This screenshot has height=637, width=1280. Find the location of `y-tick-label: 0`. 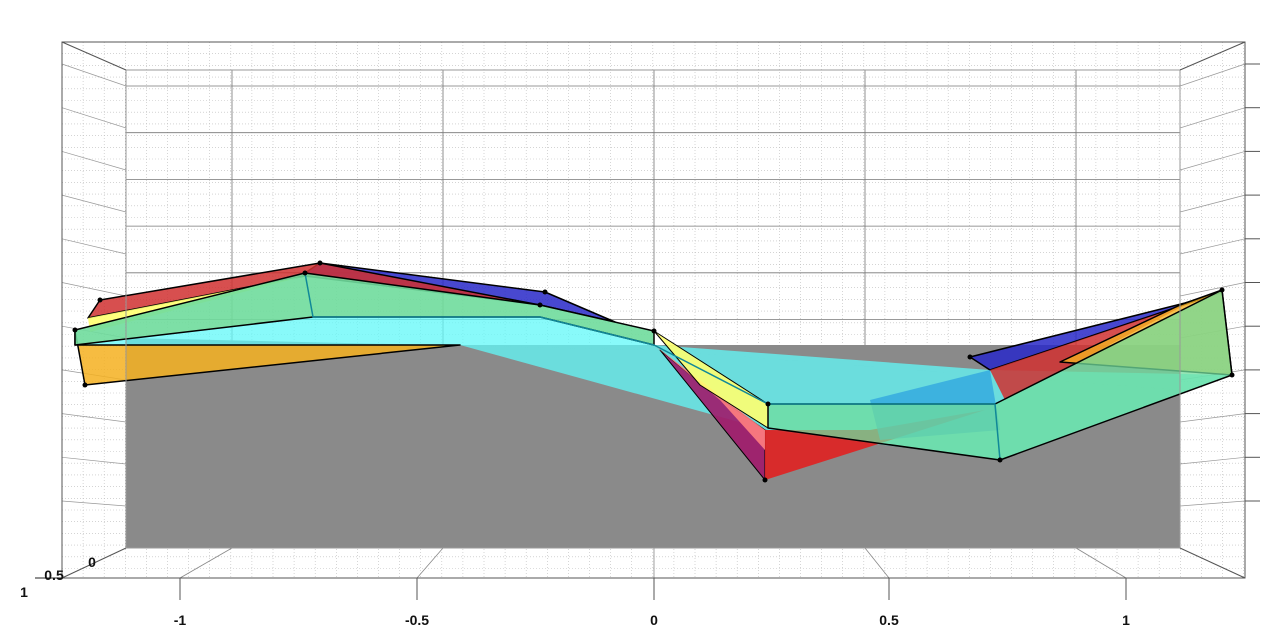

y-tick-label: 0 is located at coordinates (92, 562).